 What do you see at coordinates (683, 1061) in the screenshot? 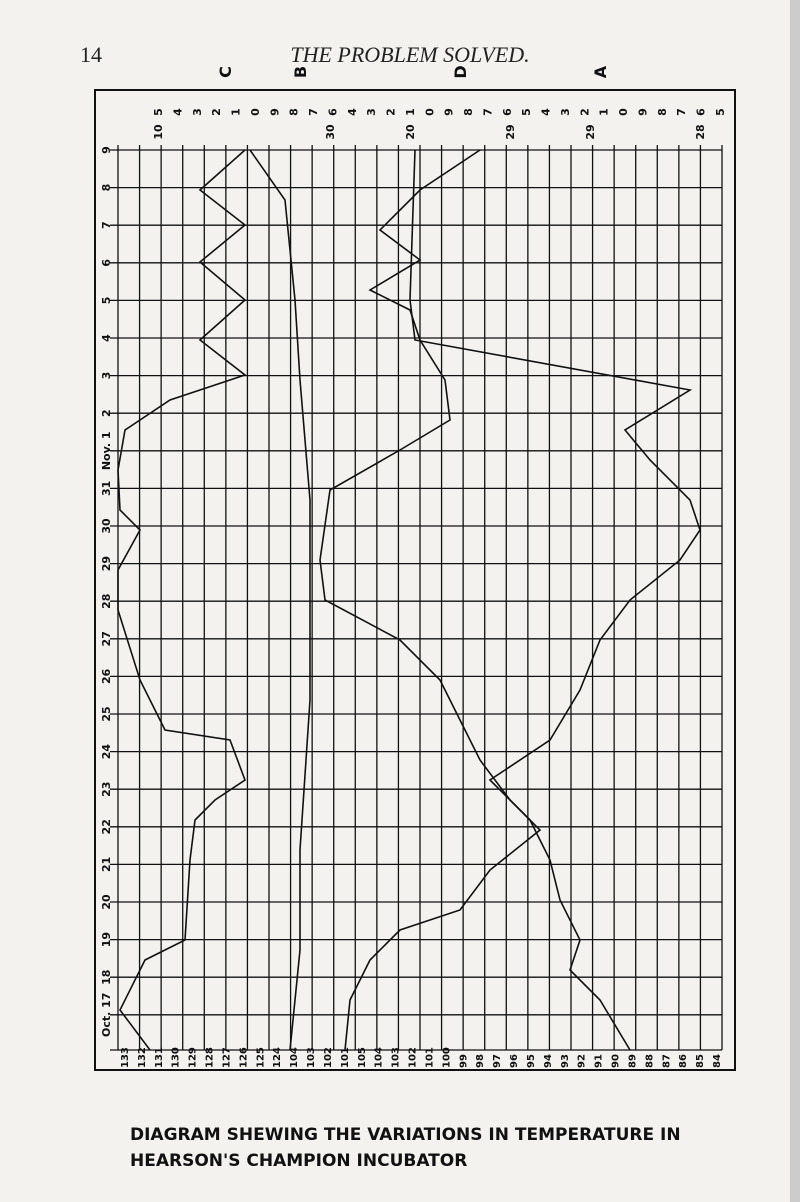
I see `bottom-scale-label: 86` at bounding box center [683, 1061].